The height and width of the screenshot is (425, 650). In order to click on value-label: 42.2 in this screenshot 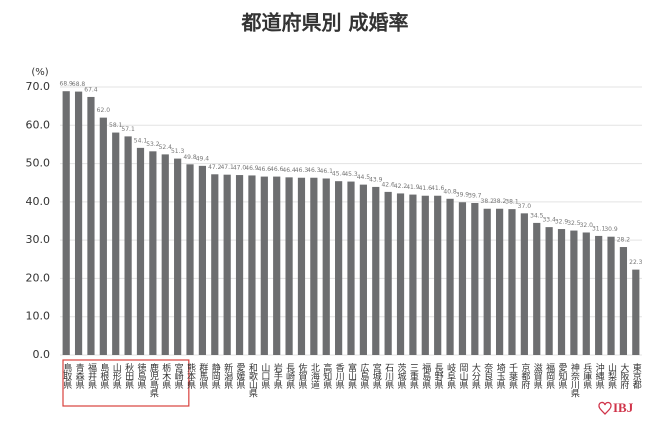, I will do `click(401, 186)`.